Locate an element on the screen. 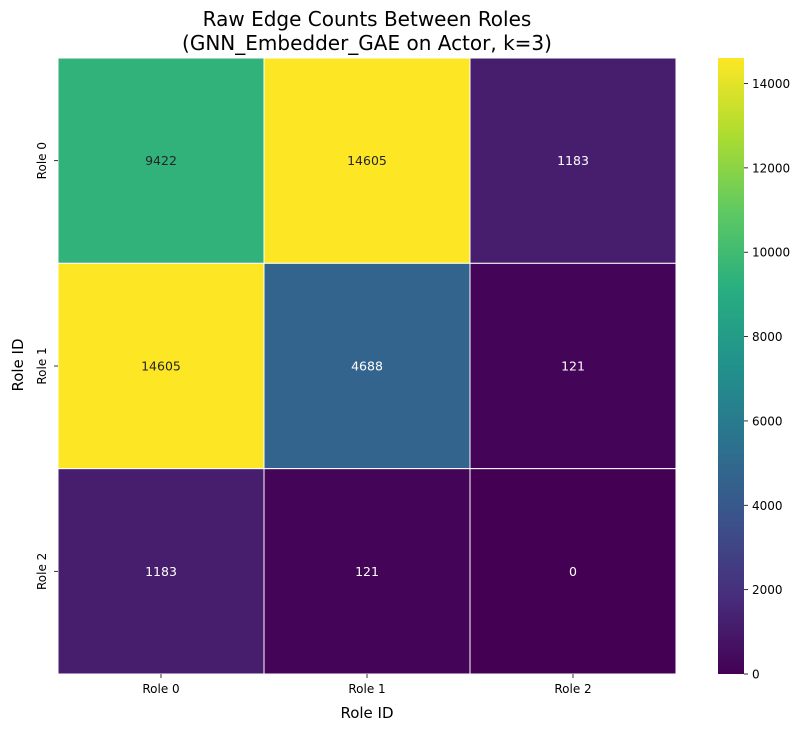  y-axis-label: Role ID is located at coordinates (18, 364).